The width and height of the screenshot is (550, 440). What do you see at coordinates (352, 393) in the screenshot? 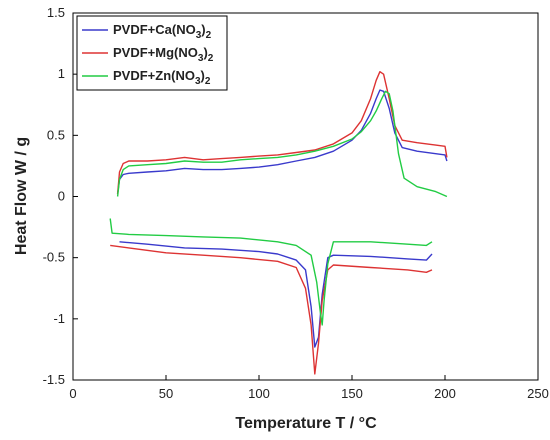
I see `x-tick-label: 150` at bounding box center [352, 393].